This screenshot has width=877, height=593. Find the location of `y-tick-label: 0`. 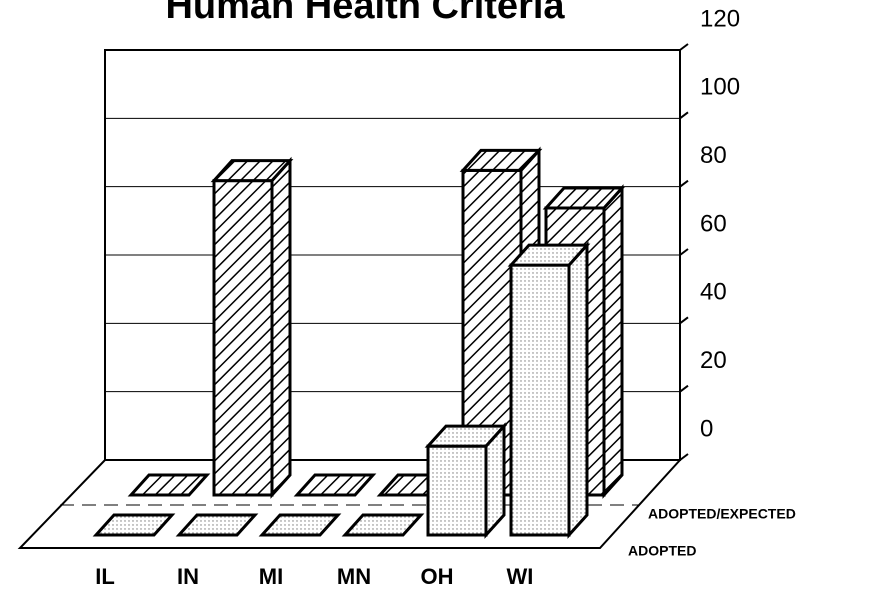

y-tick-label: 0 is located at coordinates (706, 428).